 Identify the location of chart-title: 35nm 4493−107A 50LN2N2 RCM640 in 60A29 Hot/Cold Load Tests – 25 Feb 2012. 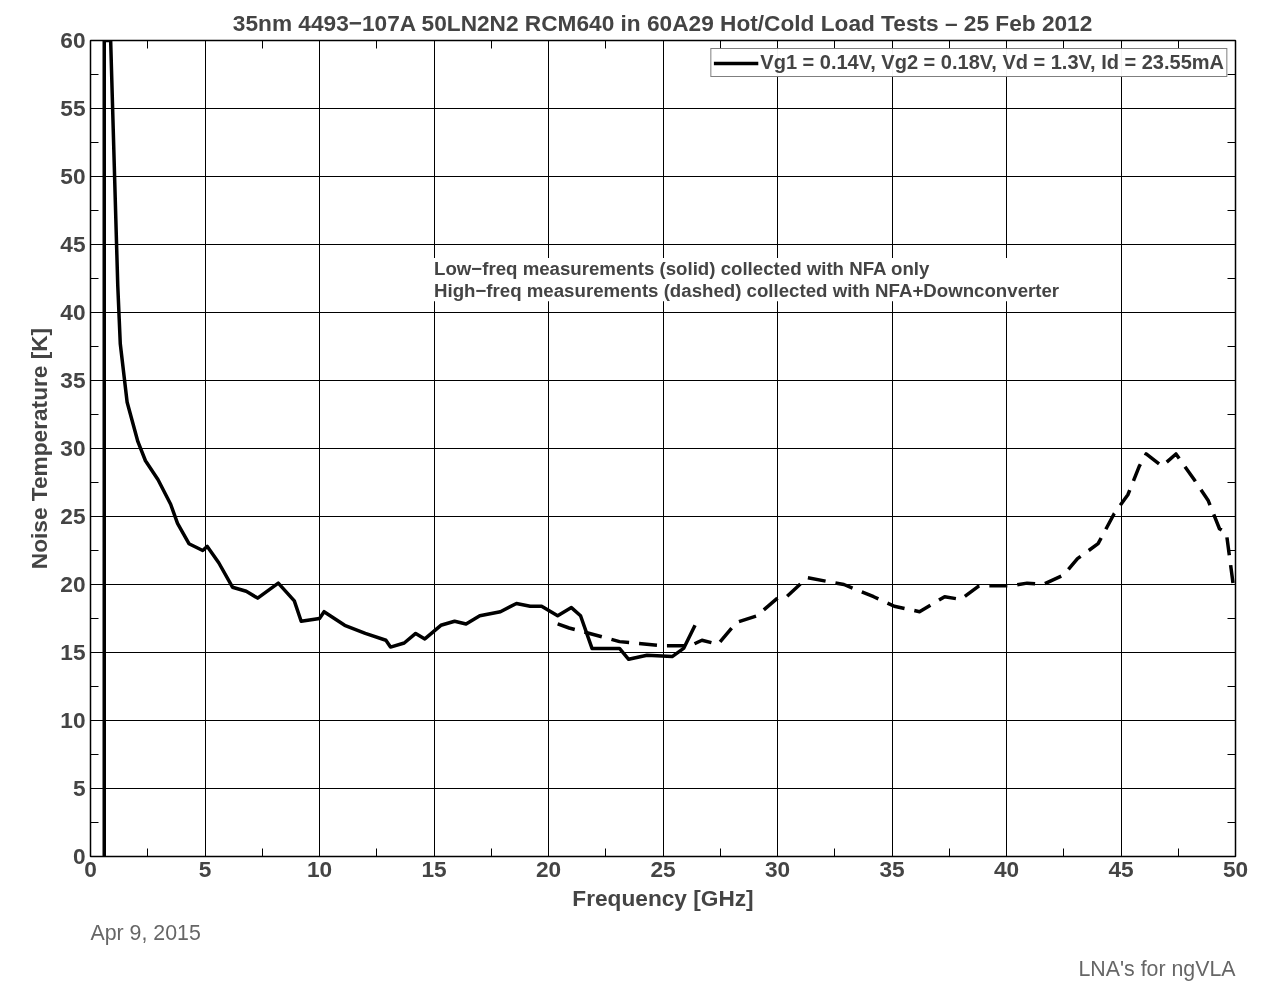
(662, 22).